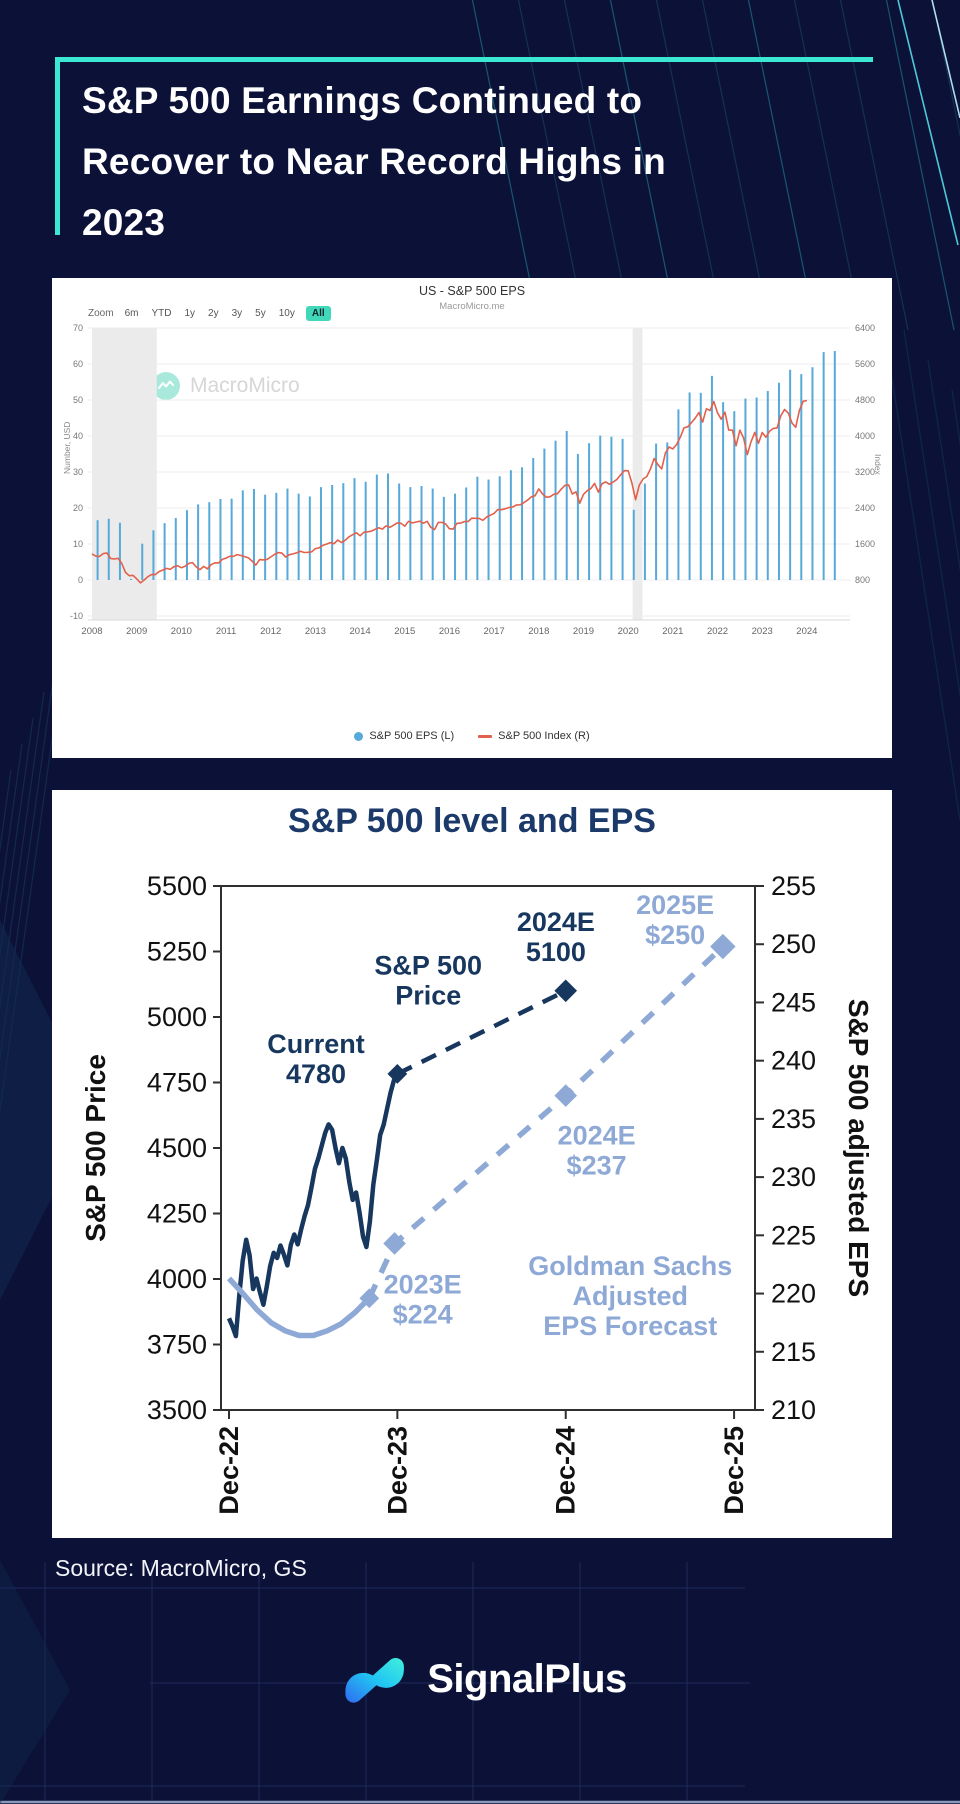 Image resolution: width=960 pixels, height=1804 pixels. Describe the element at coordinates (190, 313) in the screenshot. I see `range-button-1y: 1y` at that location.